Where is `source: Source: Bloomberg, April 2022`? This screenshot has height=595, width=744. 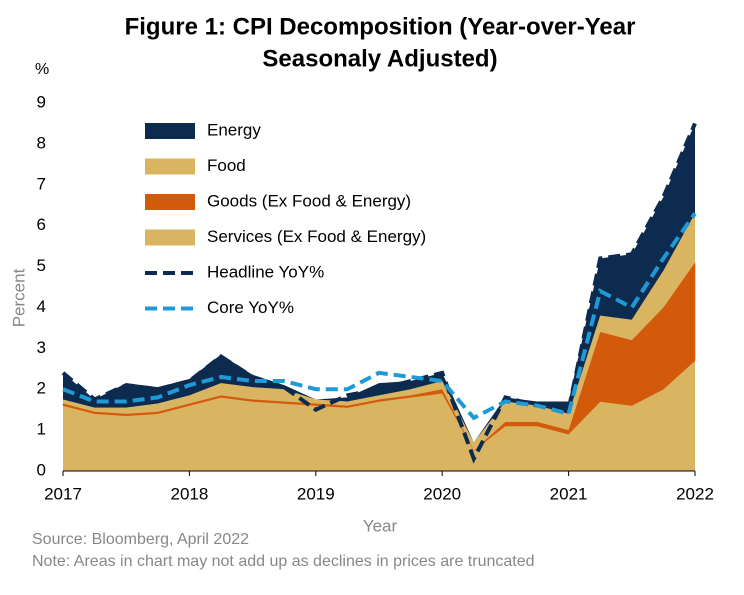 source: Source: Bloomberg, April 2022 is located at coordinates (140, 539).